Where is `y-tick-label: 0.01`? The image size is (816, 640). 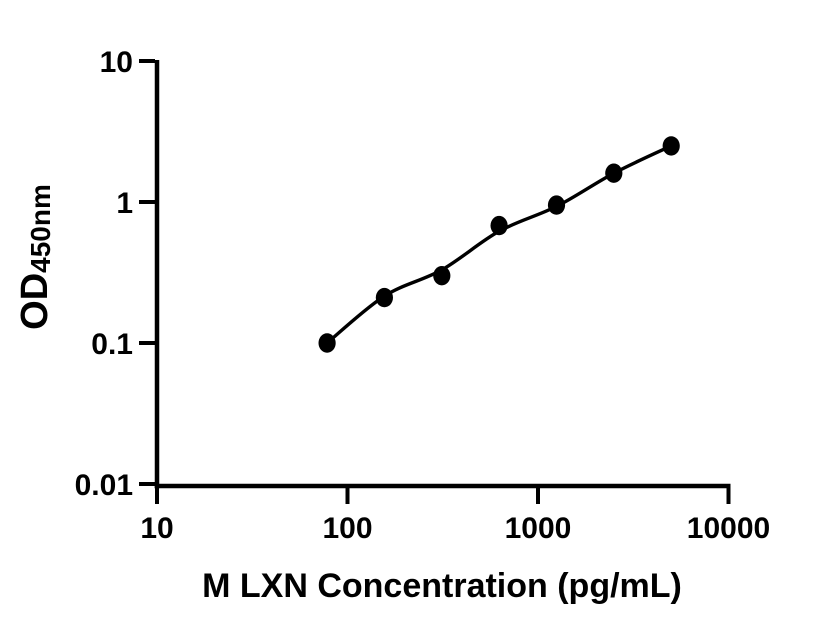
y-tick-label: 0.01 is located at coordinates (104, 485).